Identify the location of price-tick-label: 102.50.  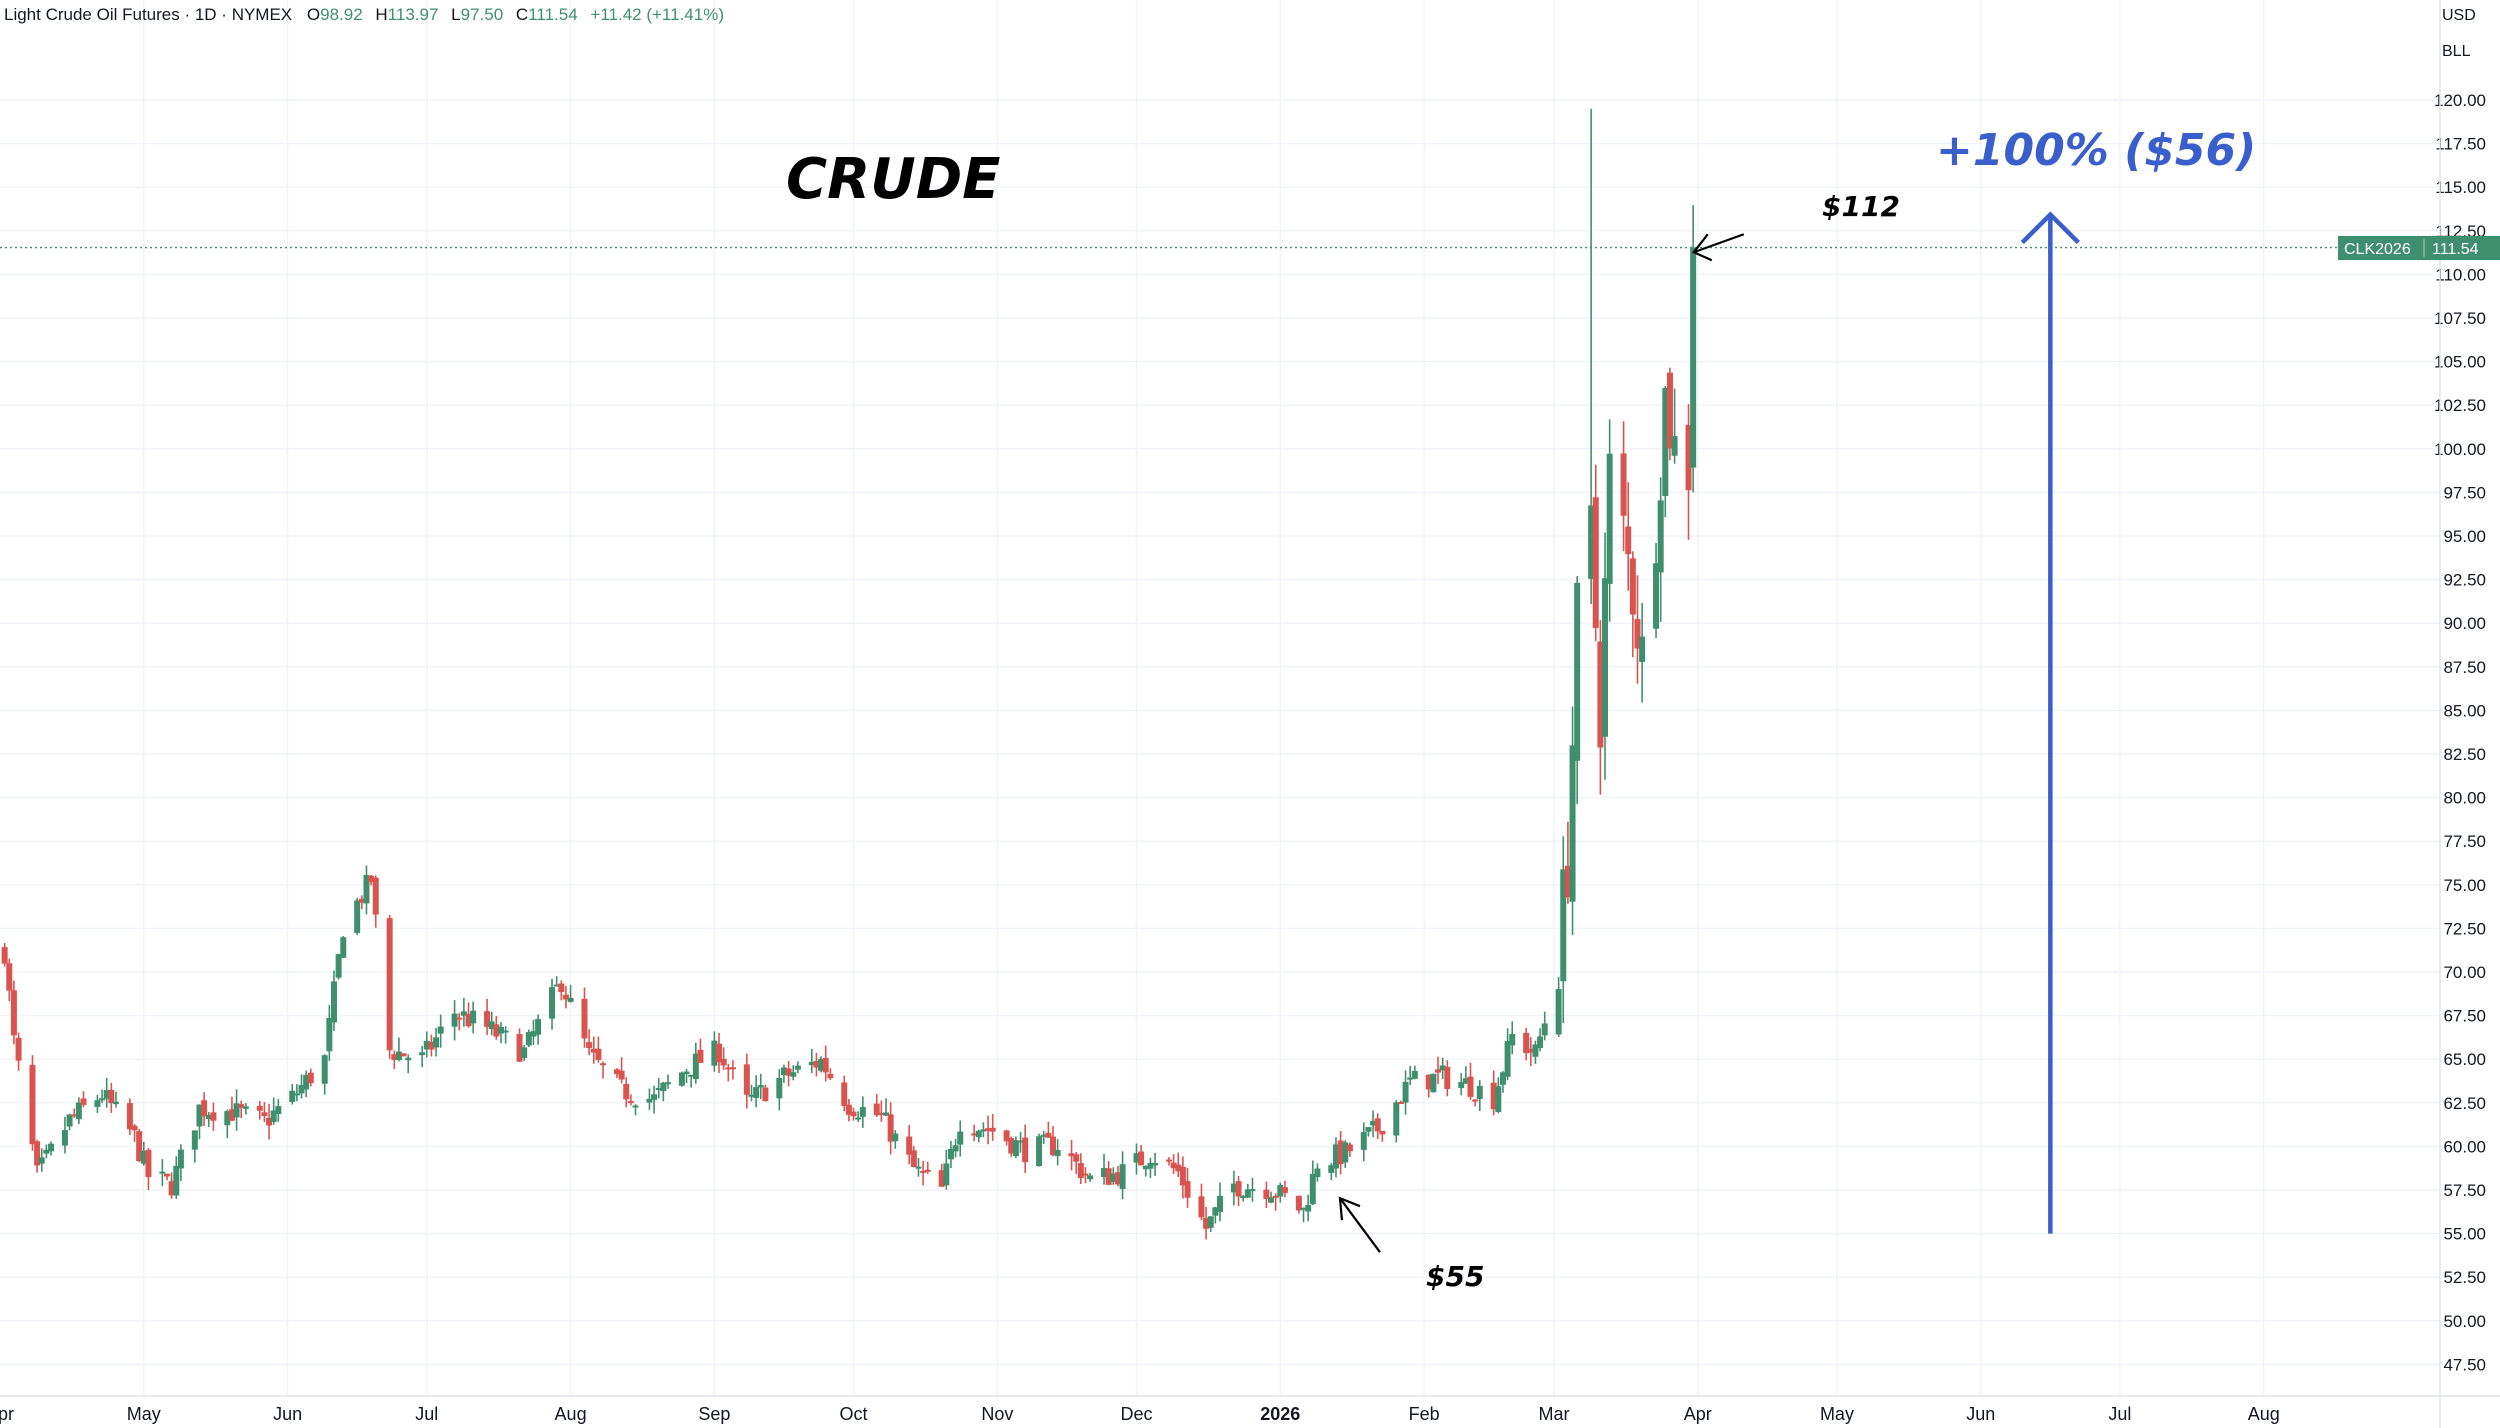
(2460, 405).